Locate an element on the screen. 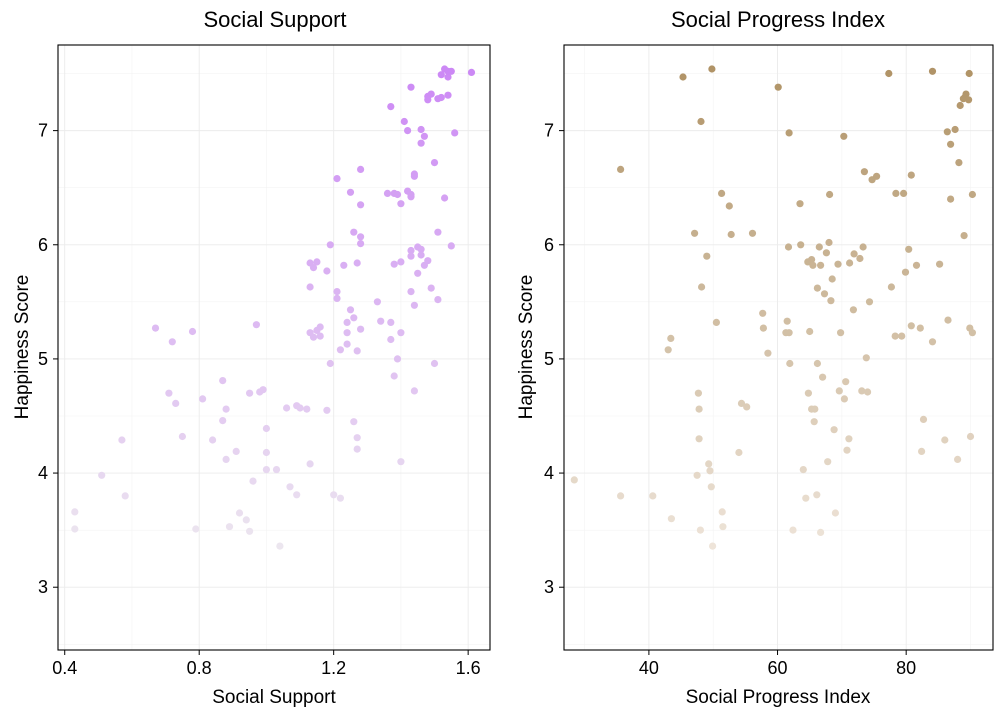 The image size is (1003, 718). panel-2-y-label: Happiness Score is located at coordinates (526, 347).